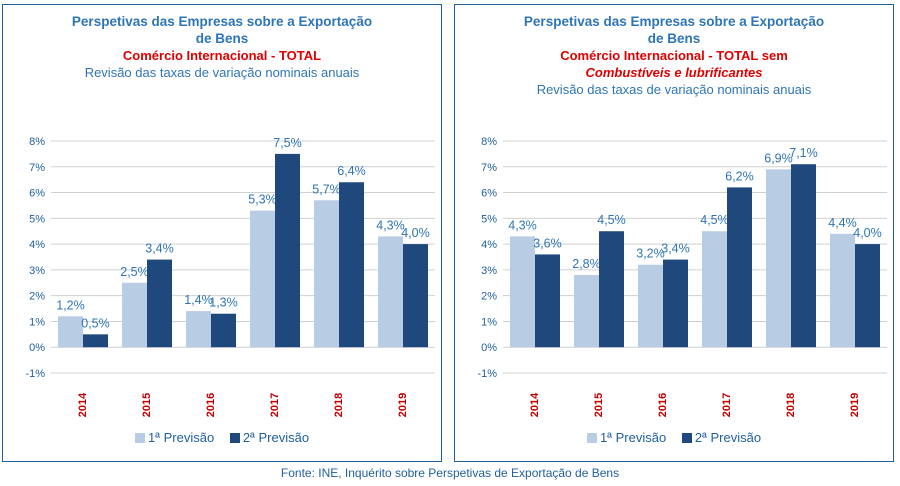 The height and width of the screenshot is (486, 900). I want to click on data-label: 1,3%, so click(223, 303).